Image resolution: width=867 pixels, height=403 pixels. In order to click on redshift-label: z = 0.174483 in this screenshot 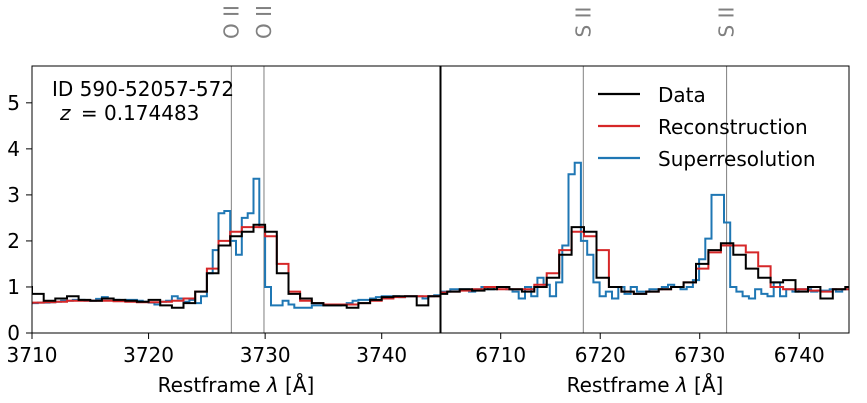, I will do `click(129, 113)`.